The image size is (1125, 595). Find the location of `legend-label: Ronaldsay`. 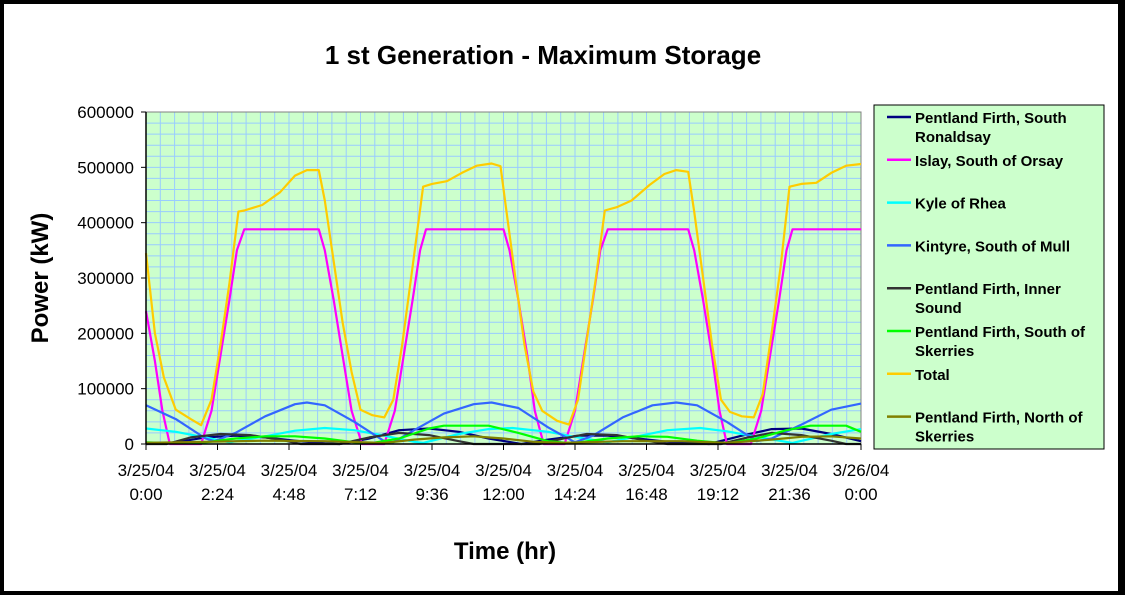

legend-label: Ronaldsay is located at coordinates (953, 137).